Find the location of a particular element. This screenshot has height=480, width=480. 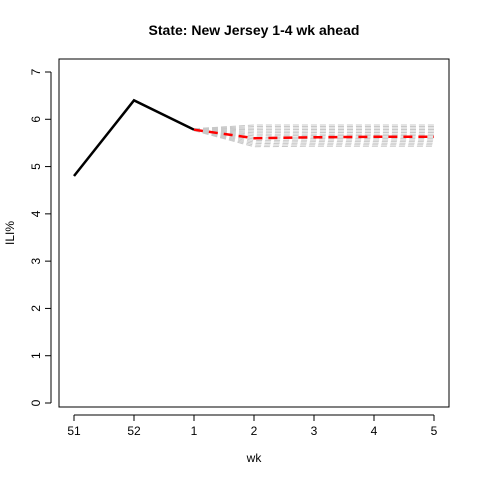

x-axis-label: wk is located at coordinates (254, 458).